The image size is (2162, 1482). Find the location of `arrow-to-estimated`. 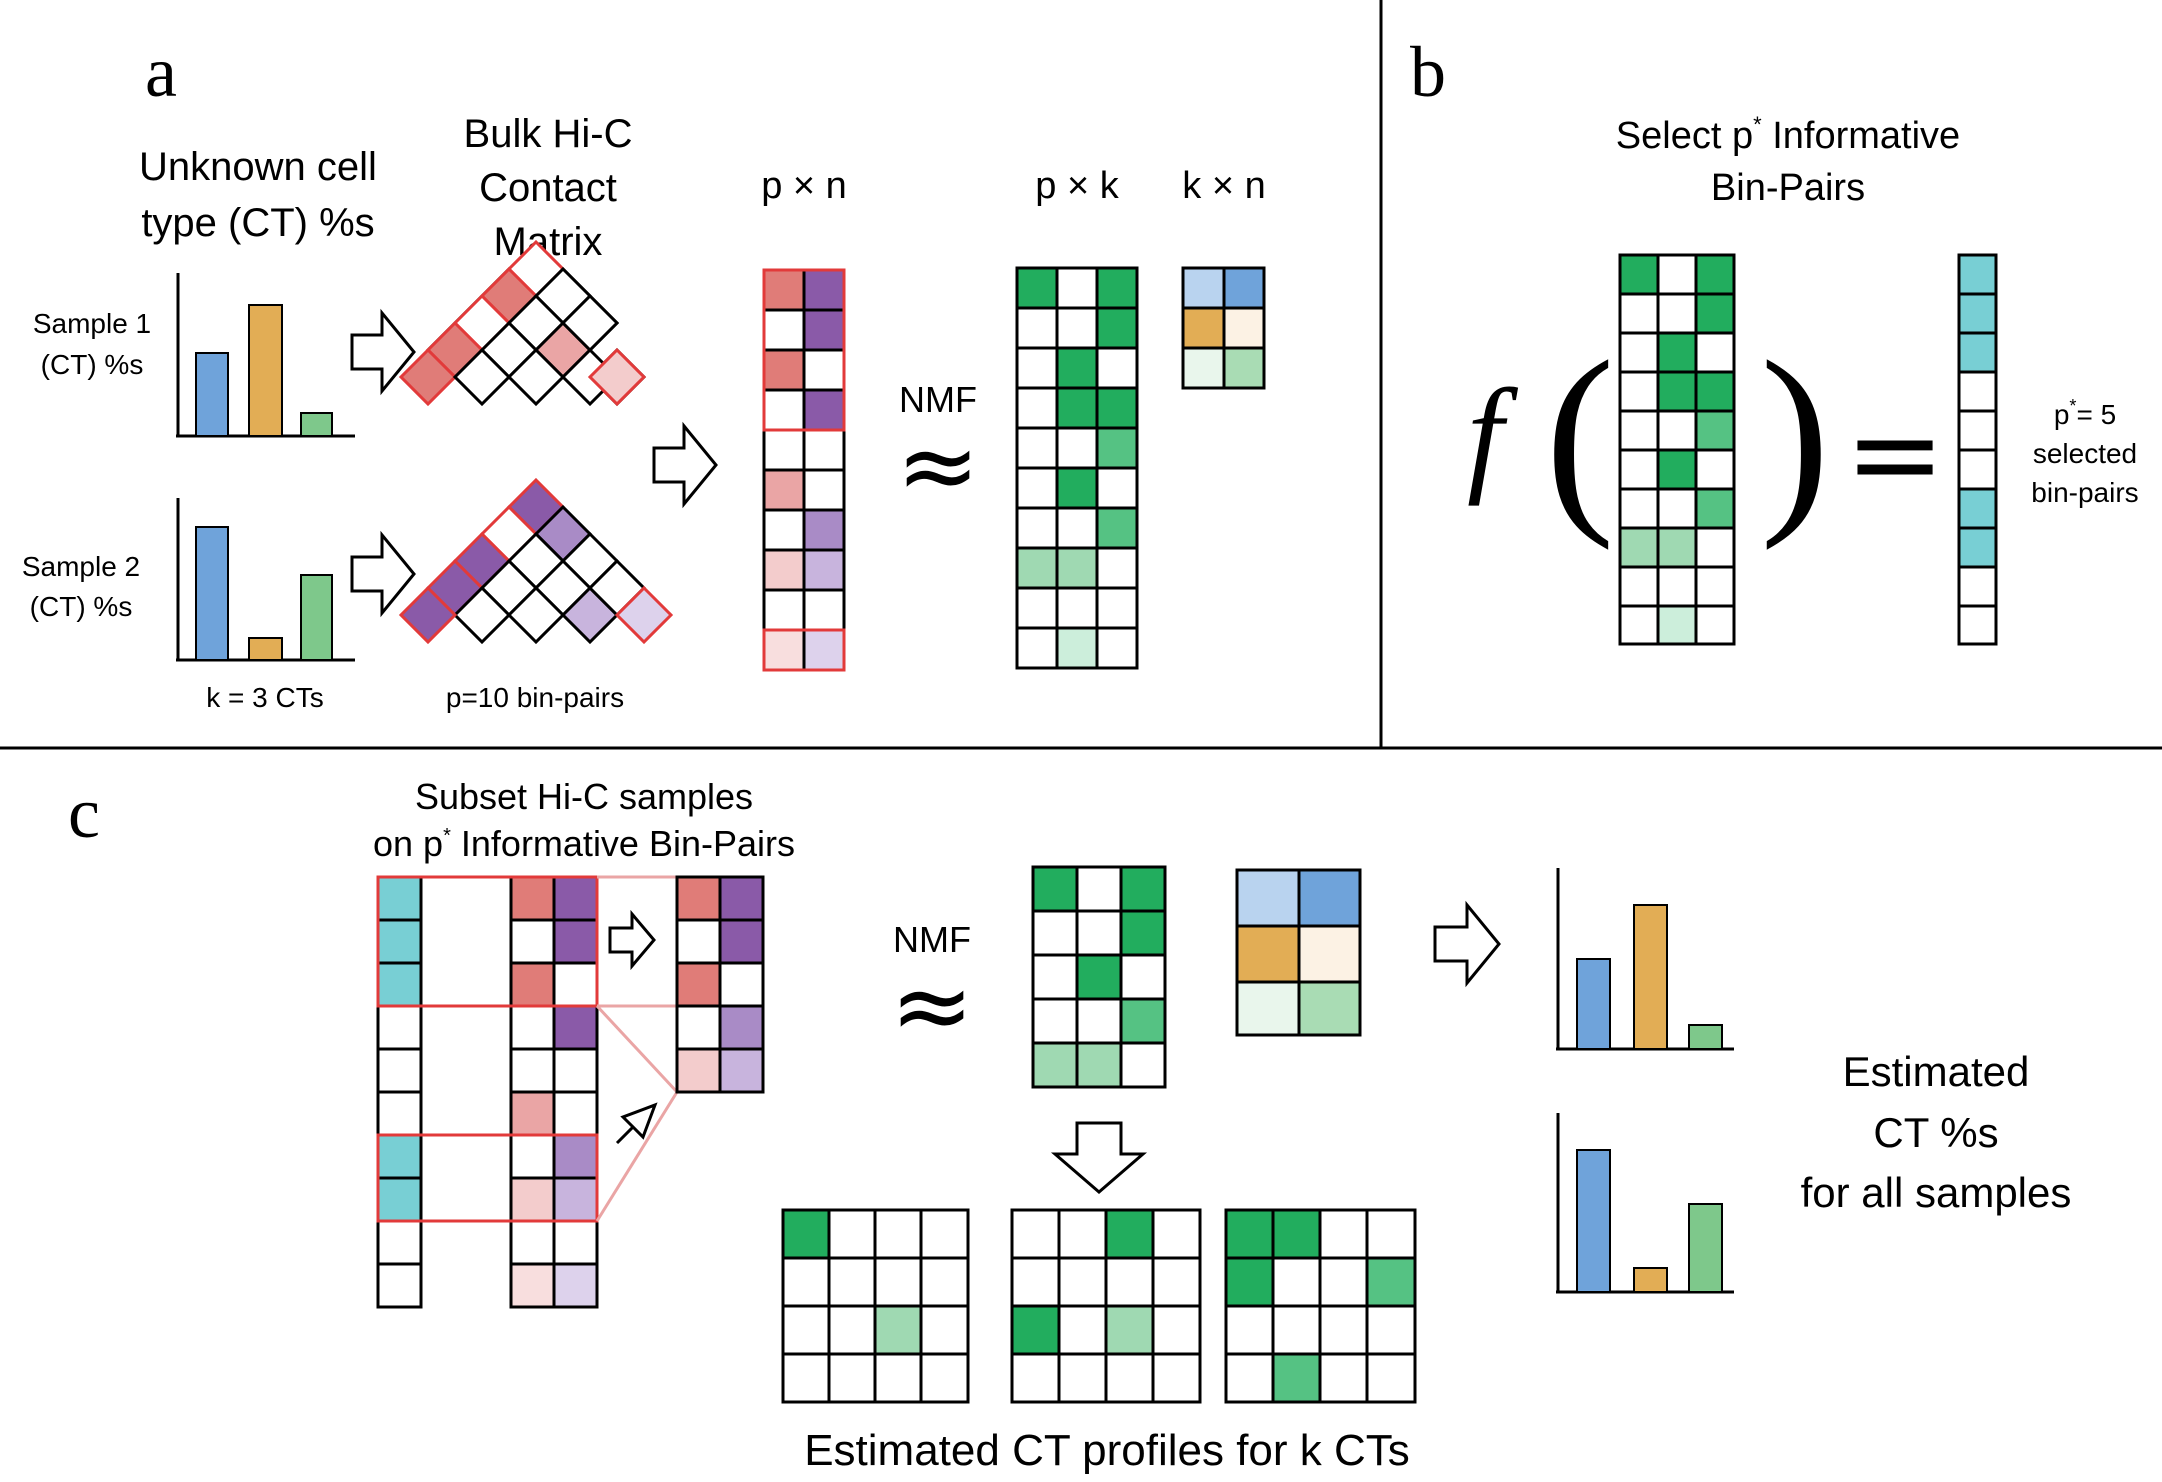

arrow-to-estimated is located at coordinates (1467, 944).